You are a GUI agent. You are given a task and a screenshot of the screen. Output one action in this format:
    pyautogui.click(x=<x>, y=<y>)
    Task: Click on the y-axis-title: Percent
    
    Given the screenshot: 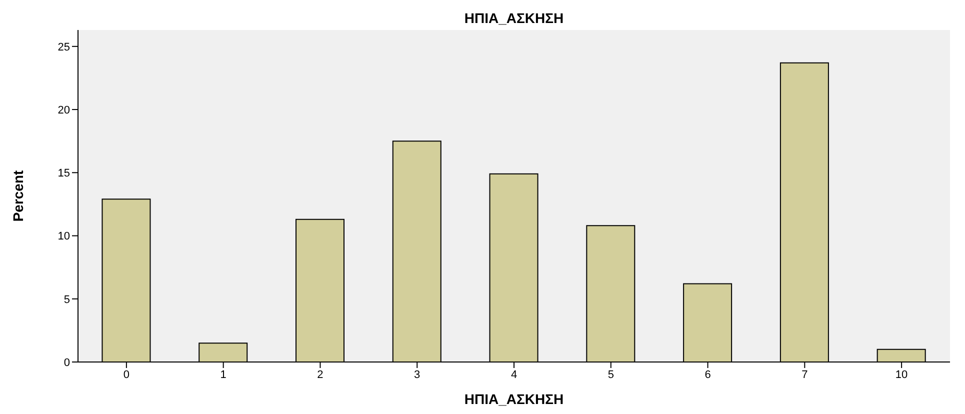 What is the action you would take?
    pyautogui.click(x=18, y=196)
    